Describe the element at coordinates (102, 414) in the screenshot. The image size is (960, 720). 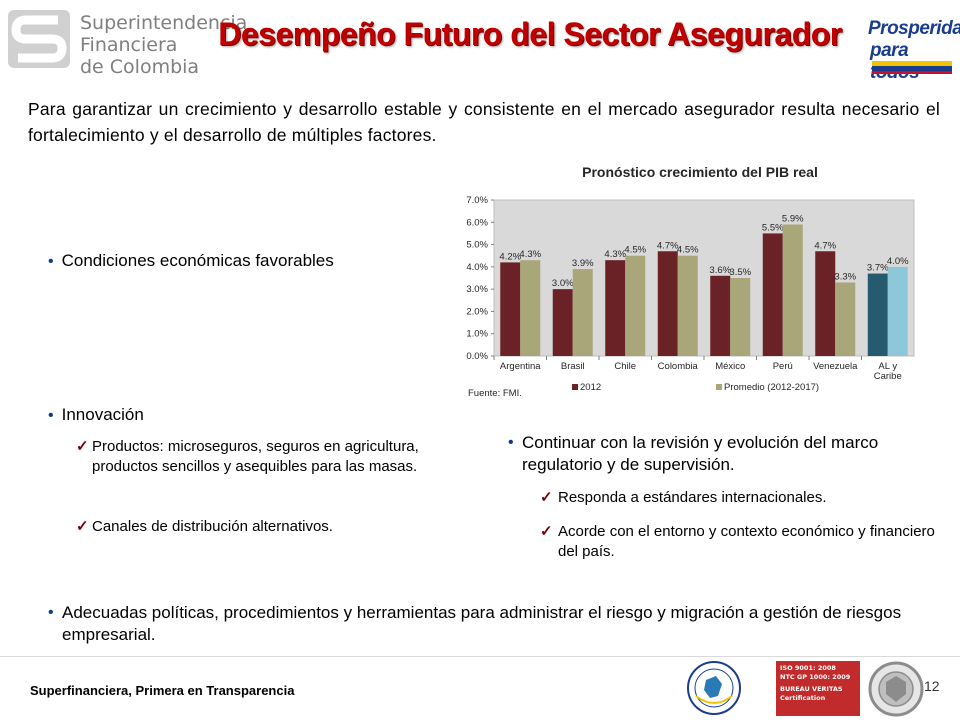
I see `bullet-innovacion-text: Innovación` at that location.